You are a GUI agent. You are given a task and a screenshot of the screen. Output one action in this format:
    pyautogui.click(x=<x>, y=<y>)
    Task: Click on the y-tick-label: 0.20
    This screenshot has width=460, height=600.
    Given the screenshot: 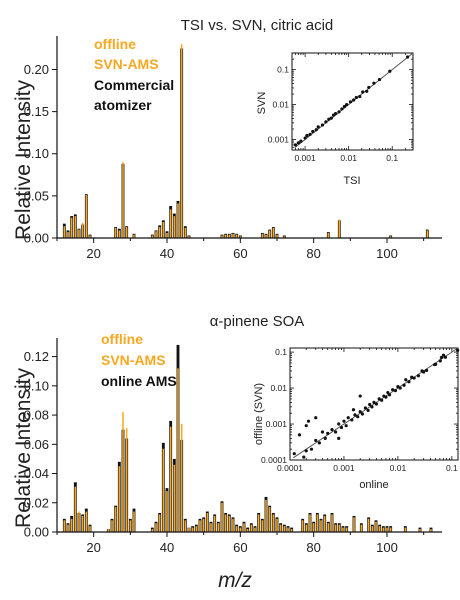 What is the action you would take?
    pyautogui.click(x=36, y=69)
    